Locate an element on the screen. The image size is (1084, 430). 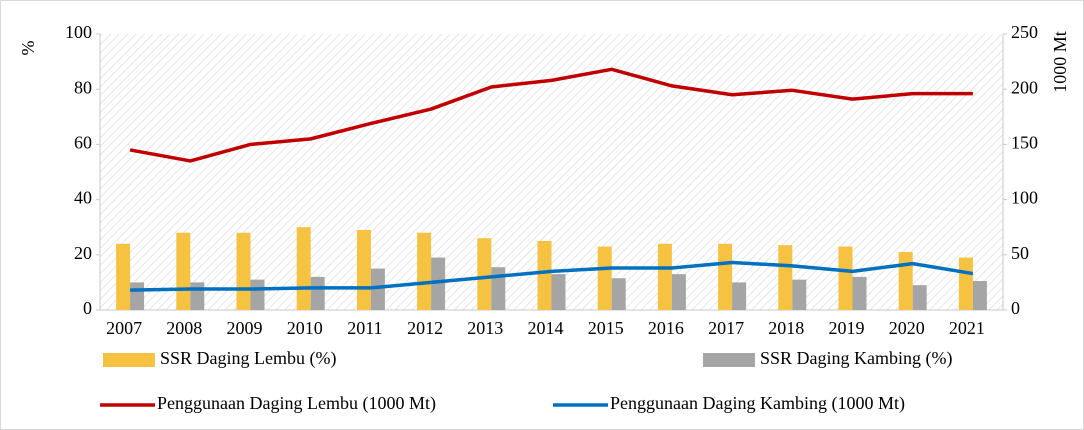
x-tick-label: 2011 is located at coordinates (364, 328).